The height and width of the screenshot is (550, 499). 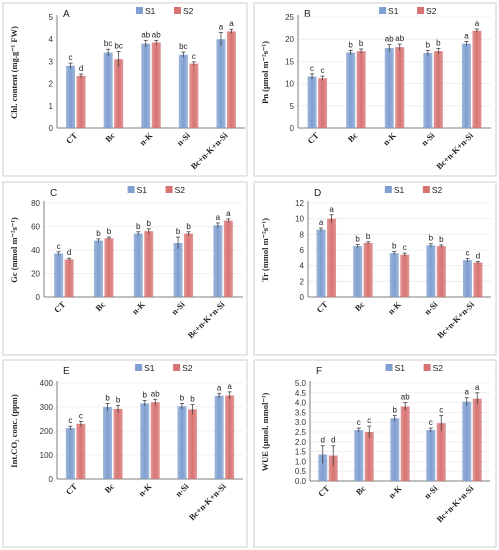 I want to click on legend-label-S1: S1, so click(x=399, y=190).